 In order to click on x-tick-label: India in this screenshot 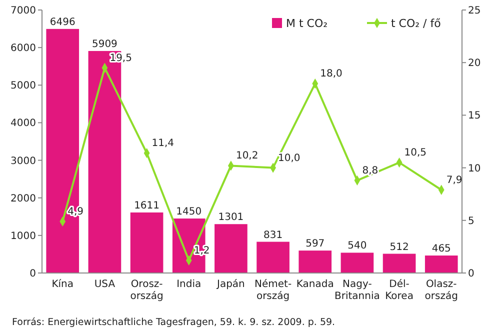, I will do `click(189, 284)`.